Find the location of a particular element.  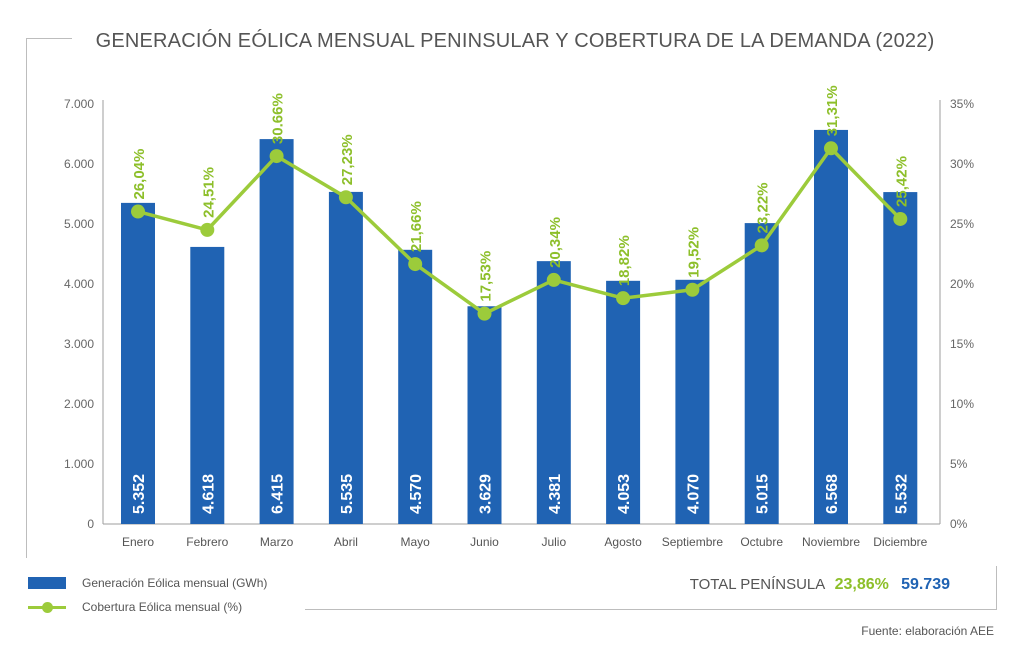

y-left-tick-label: 0 is located at coordinates (90, 524).